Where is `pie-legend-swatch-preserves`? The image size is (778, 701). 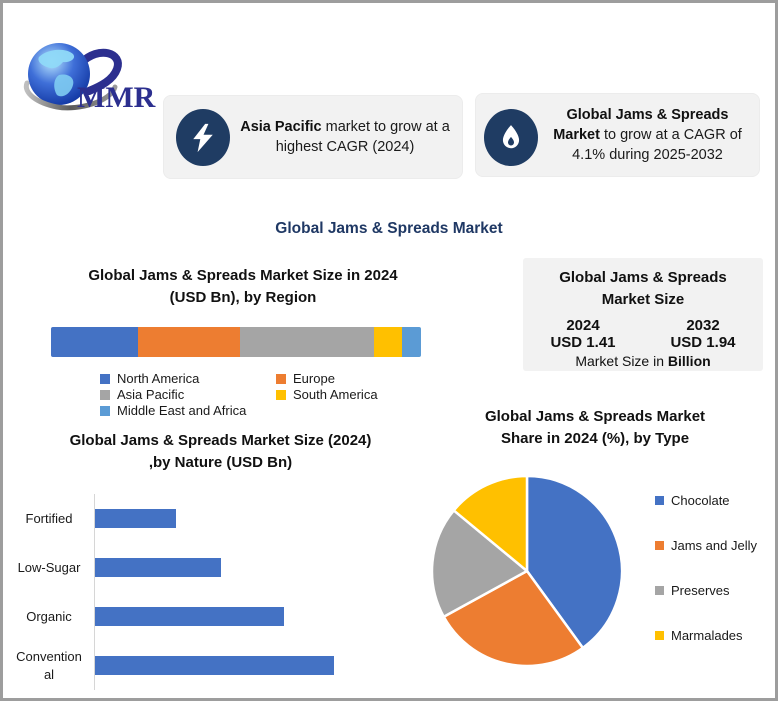
pie-legend-swatch-preserves is located at coordinates (659, 590).